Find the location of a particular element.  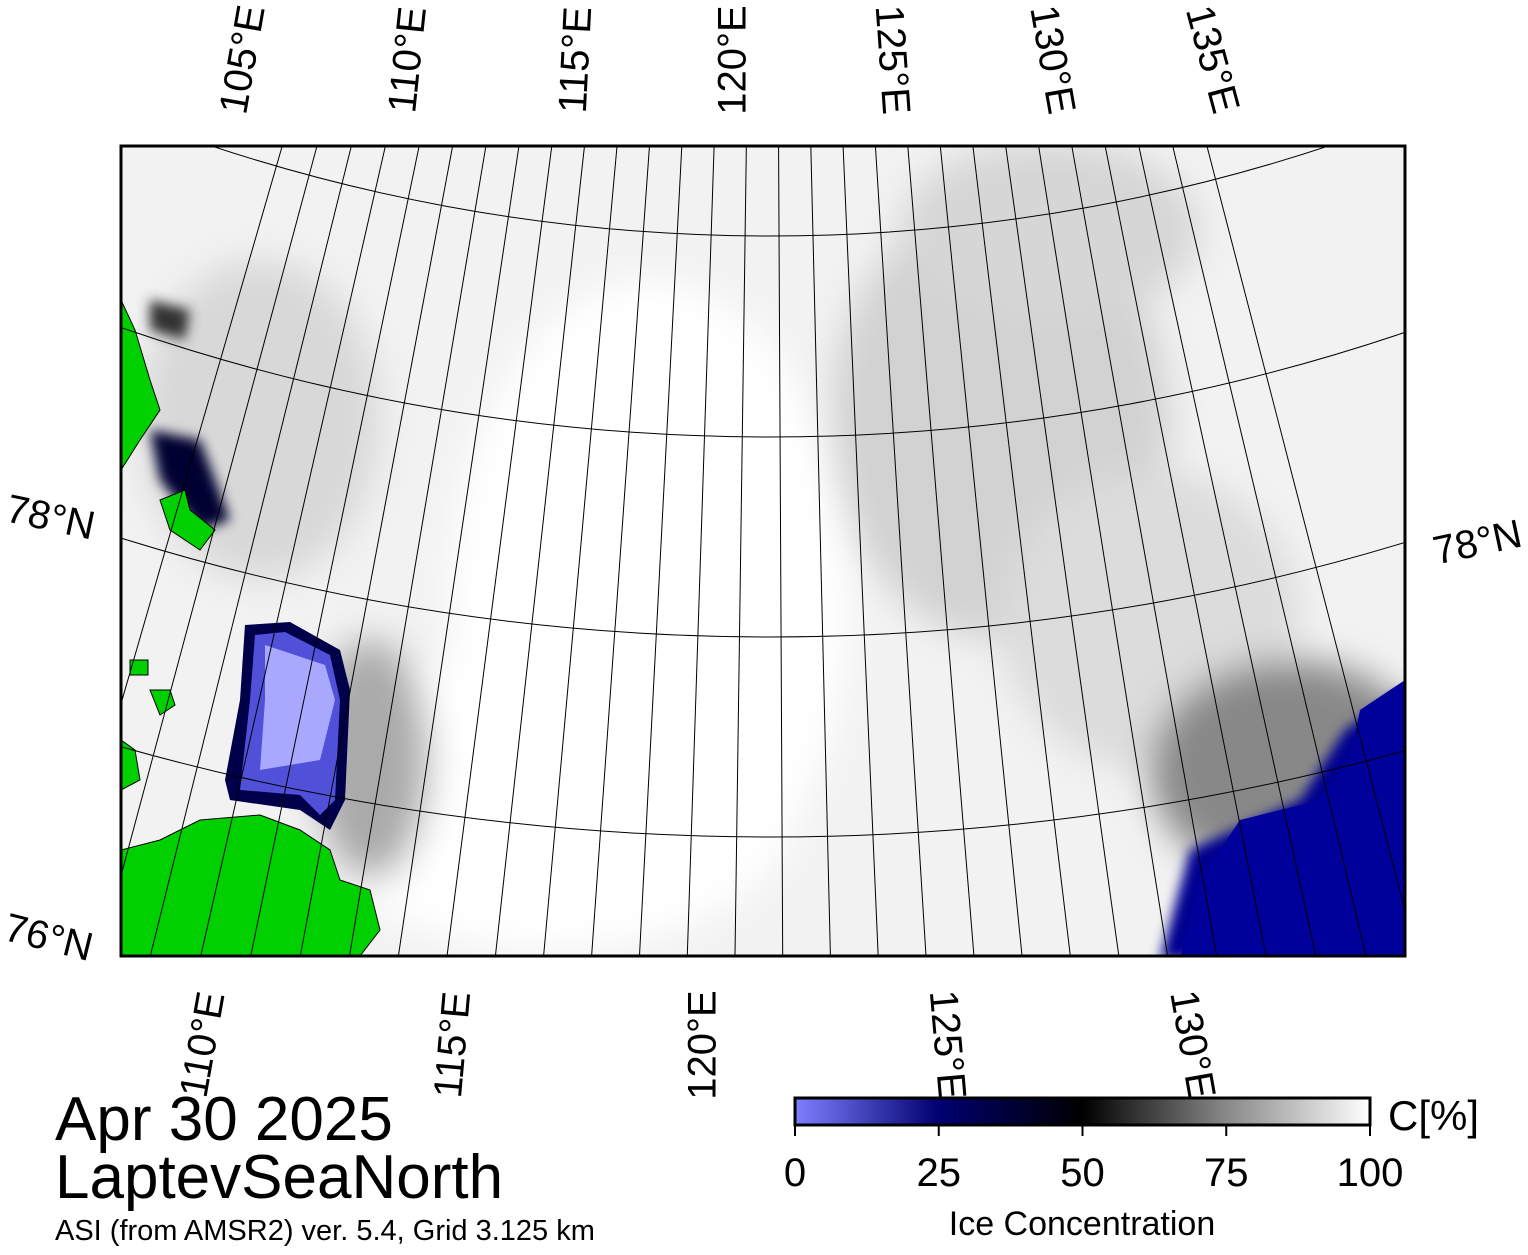

lon-label: 135°E is located at coordinates (1212, 59).